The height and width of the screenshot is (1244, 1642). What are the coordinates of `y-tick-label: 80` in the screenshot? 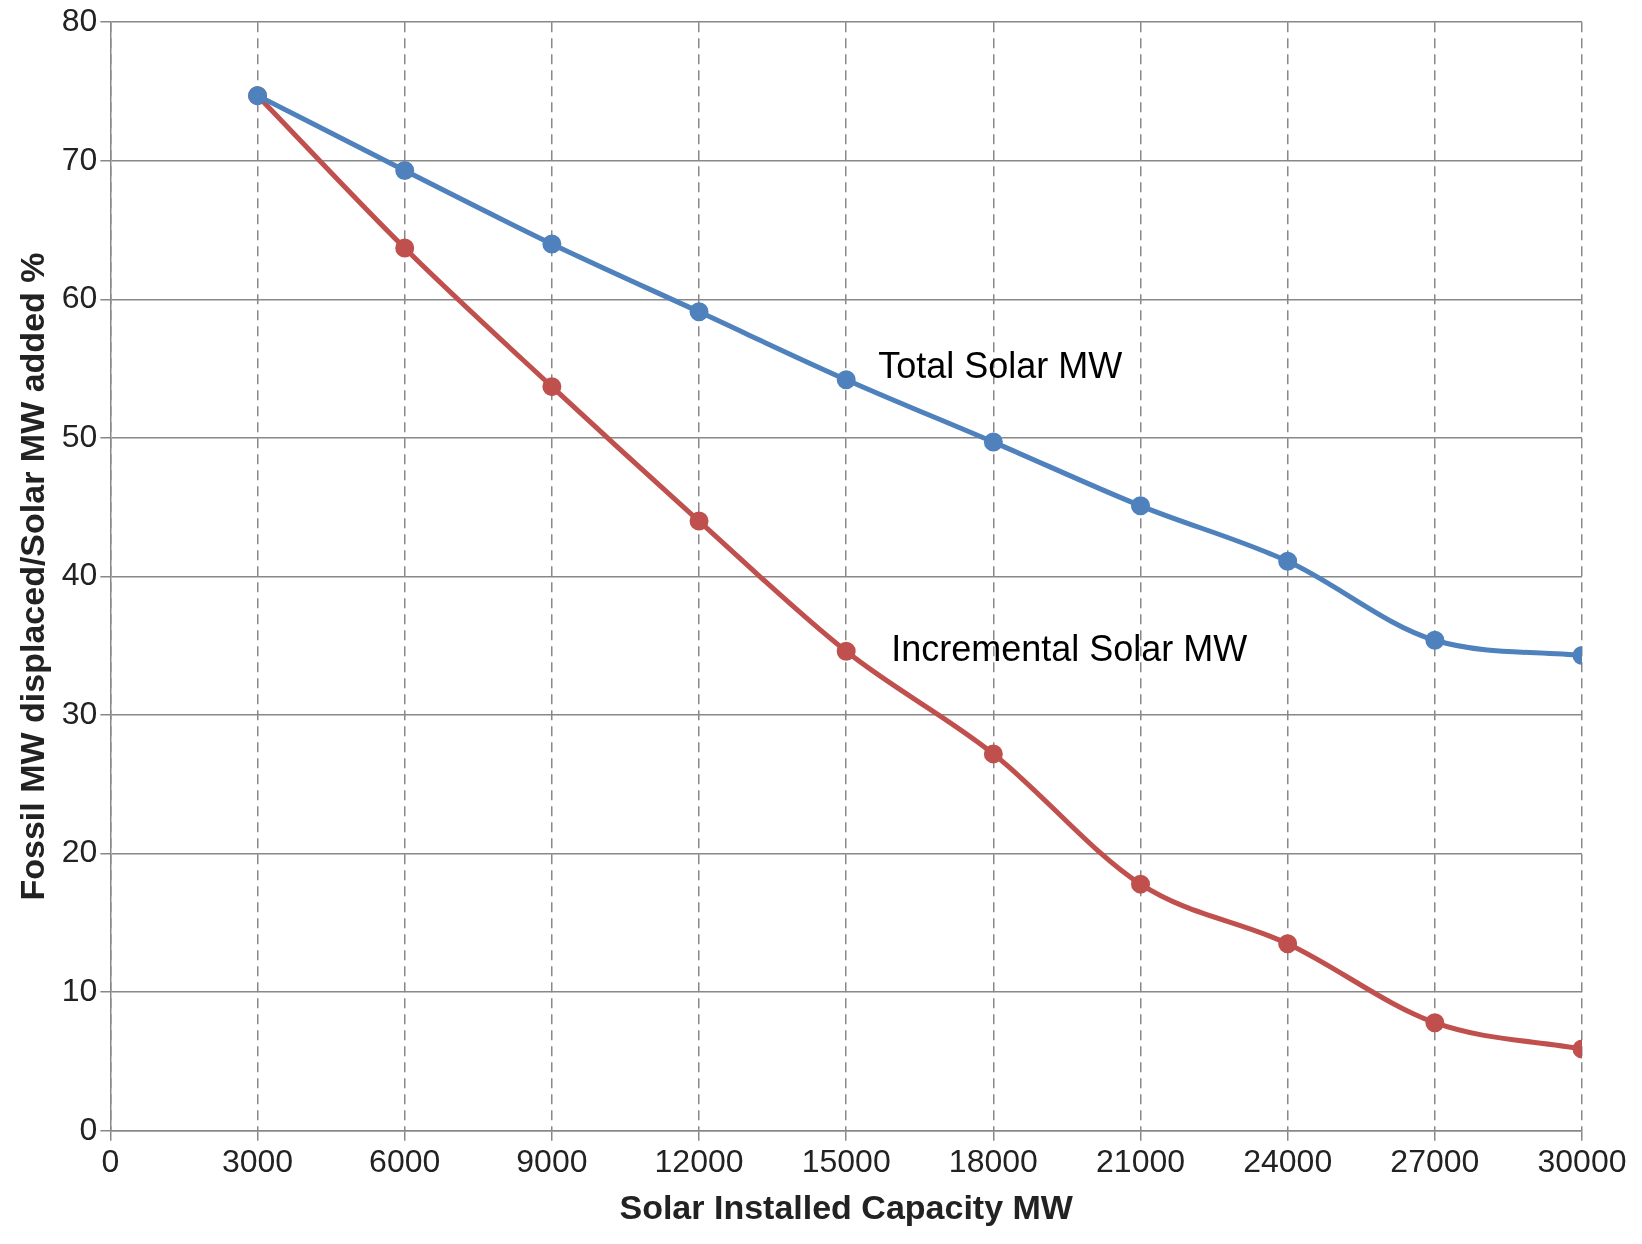 It's located at (79, 20).